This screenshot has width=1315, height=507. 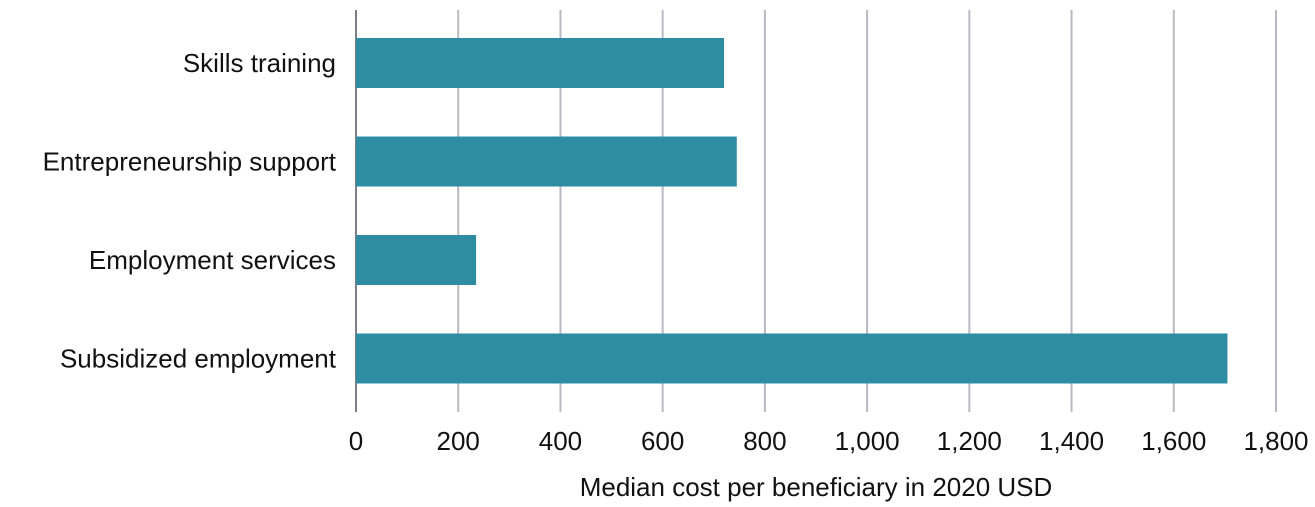 I want to click on x-tick-label: 1,800, so click(x=1275, y=441).